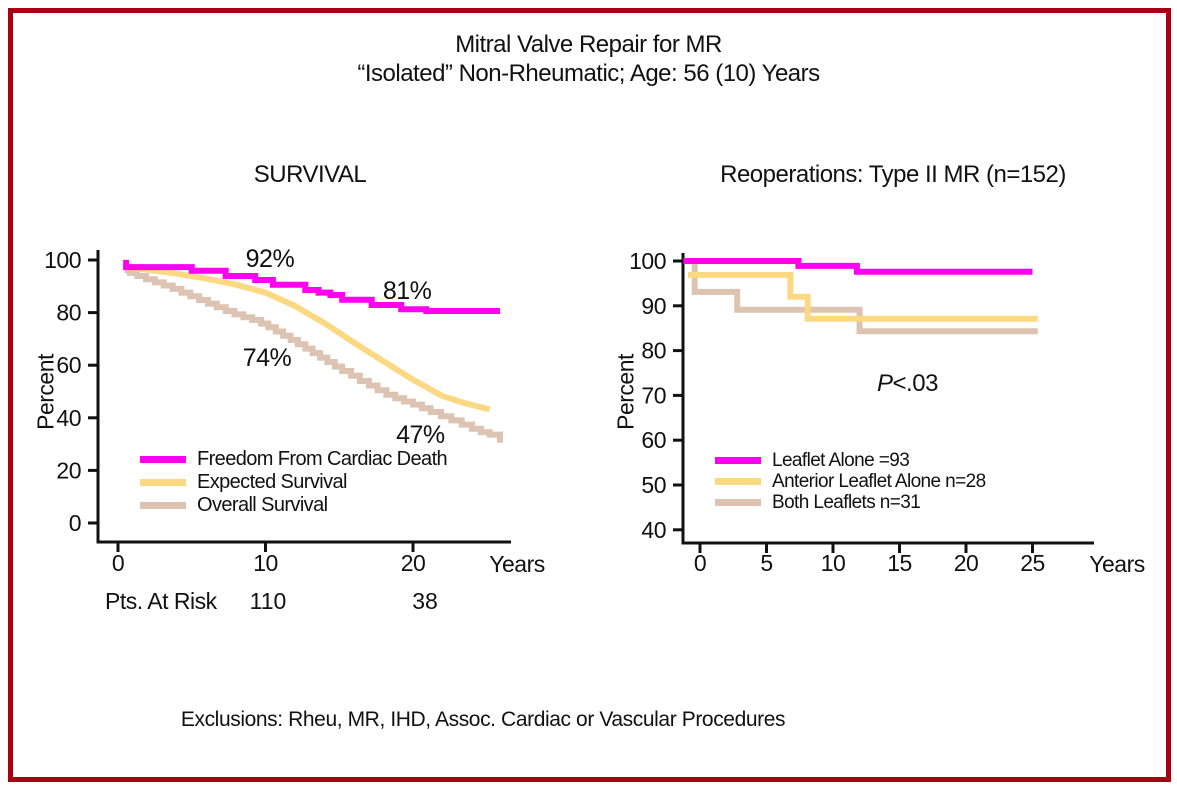 This screenshot has height=792, width=1177. I want to click on legend-label: Overall Survival, so click(262, 505).